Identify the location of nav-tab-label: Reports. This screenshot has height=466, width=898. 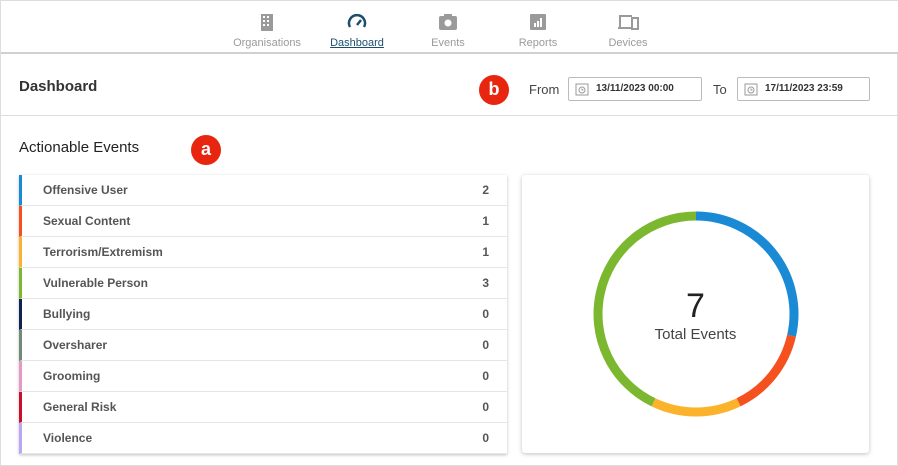
(538, 43).